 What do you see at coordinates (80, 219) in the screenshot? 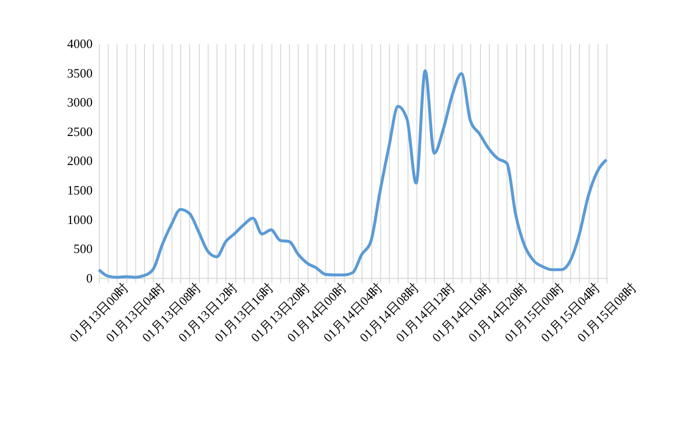
I see `y-tick-label: 1000` at bounding box center [80, 219].